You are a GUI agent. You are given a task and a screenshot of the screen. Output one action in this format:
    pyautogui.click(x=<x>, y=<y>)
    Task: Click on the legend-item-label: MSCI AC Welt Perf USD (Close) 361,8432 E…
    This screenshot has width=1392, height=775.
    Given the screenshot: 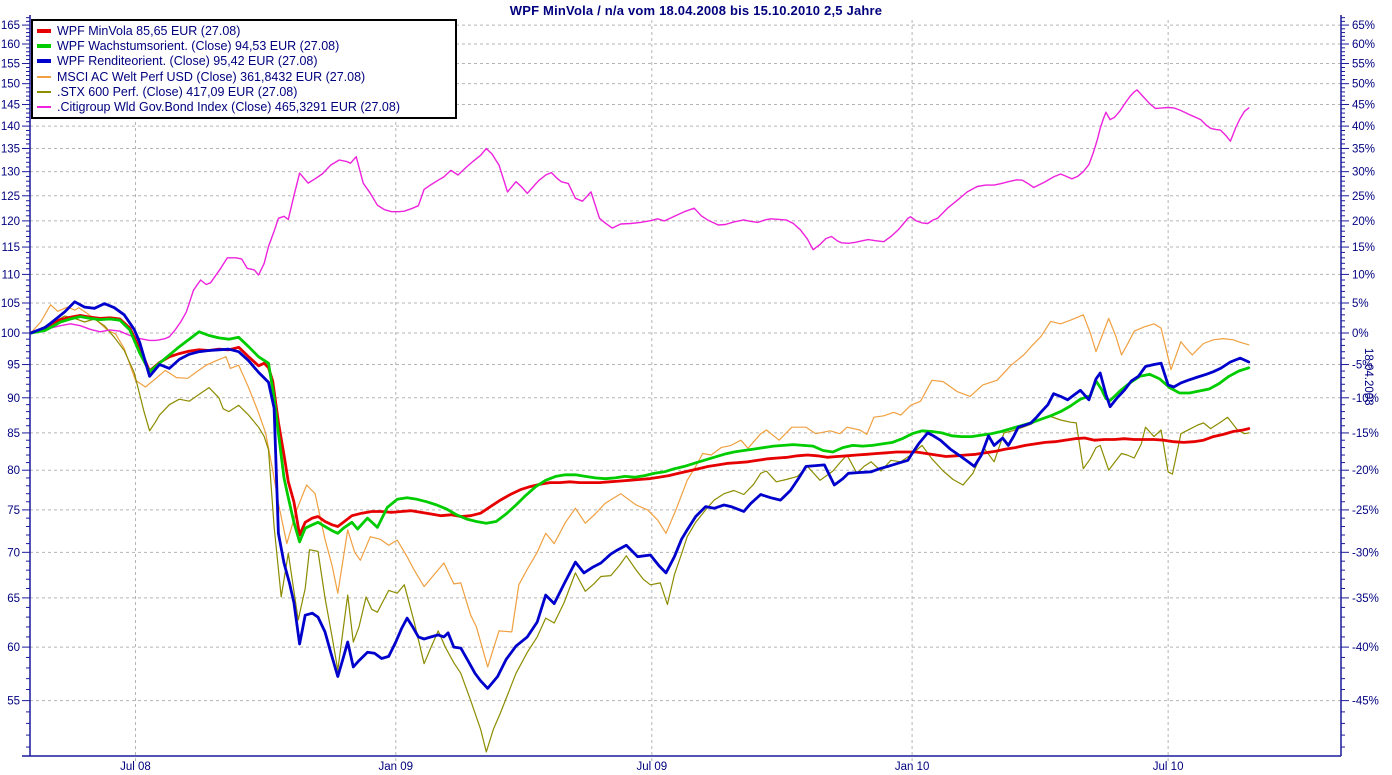 What is the action you would take?
    pyautogui.click(x=211, y=76)
    